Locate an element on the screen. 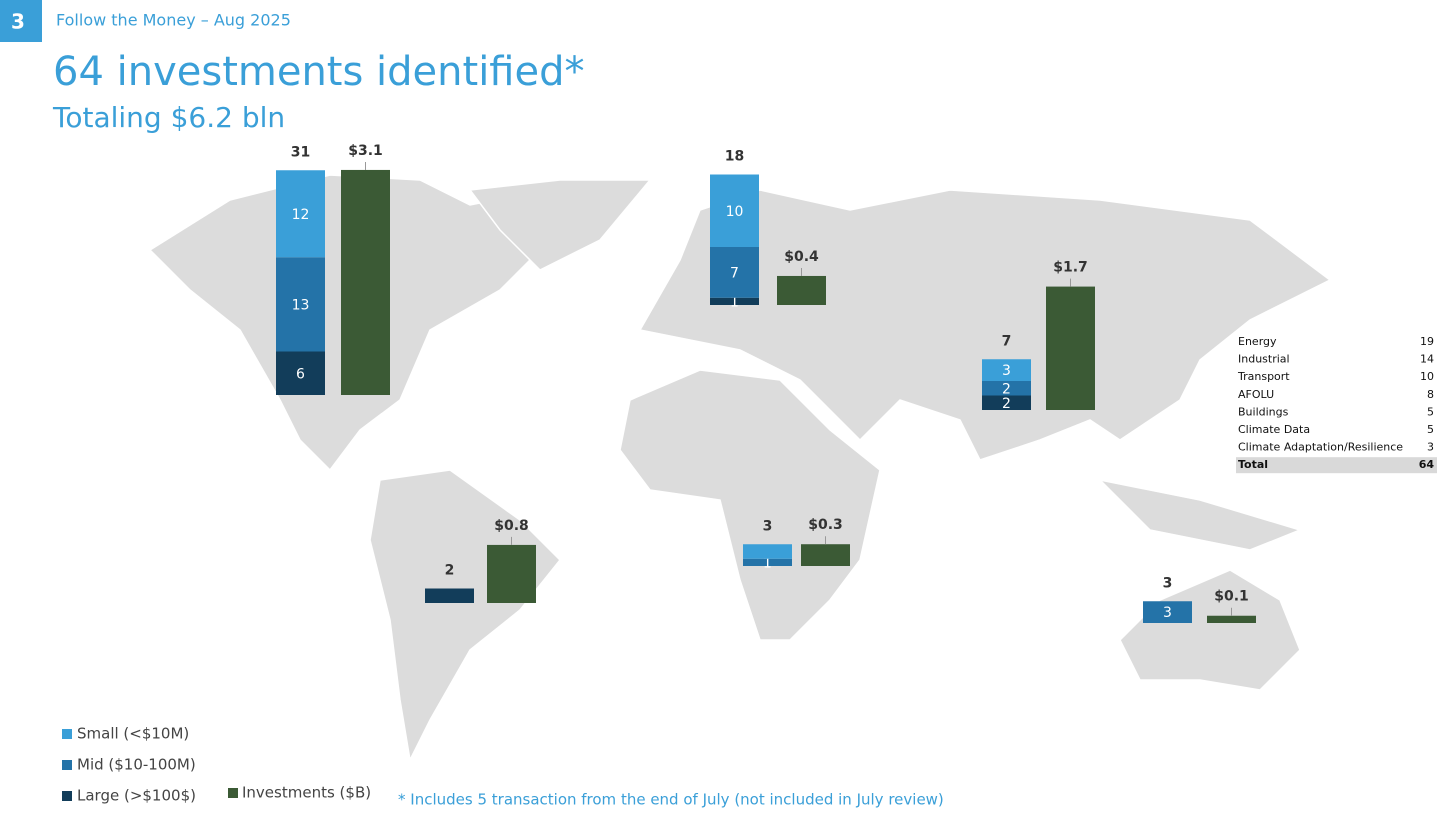 The height and width of the screenshot is (819, 1456). page-badge is located at coordinates (21, 21).